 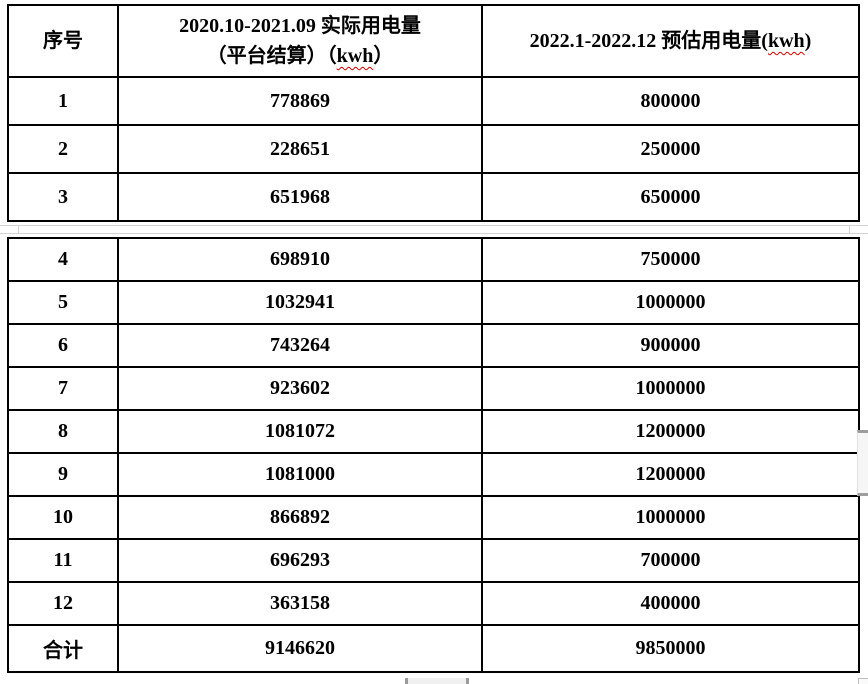 I want to click on page-corner-mark, so click(x=863, y=681).